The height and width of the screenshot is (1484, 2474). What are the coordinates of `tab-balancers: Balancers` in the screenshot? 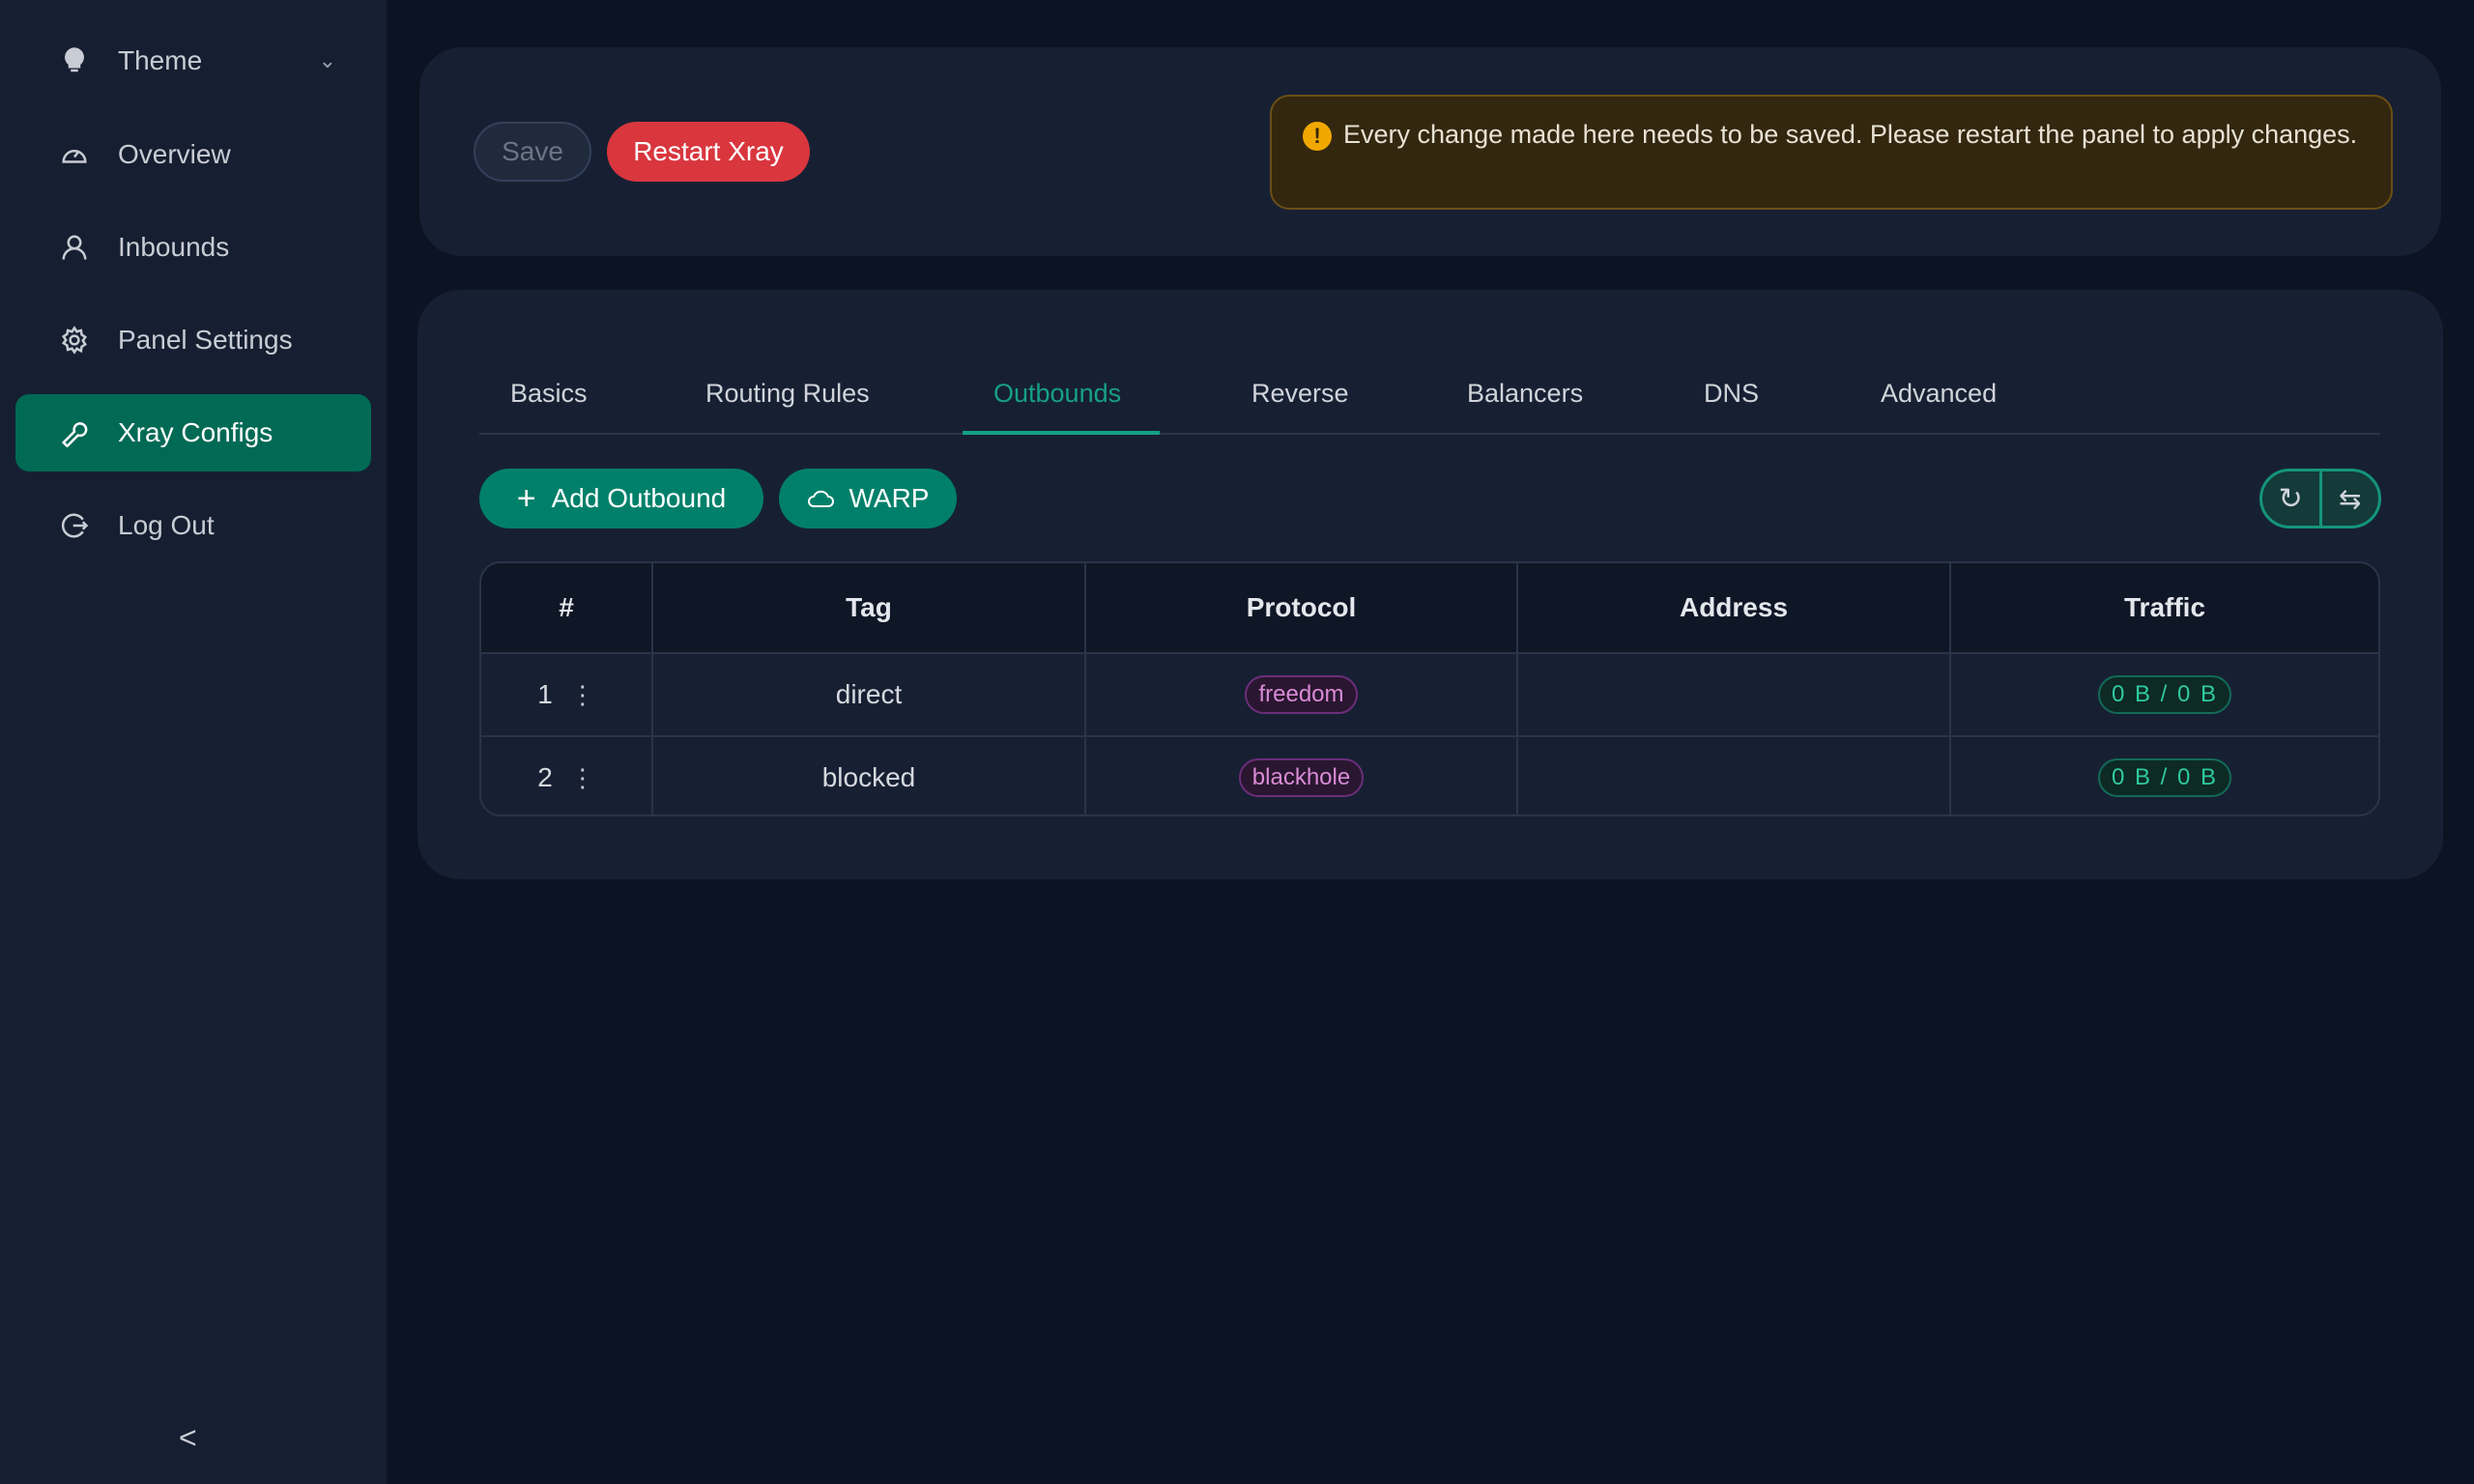 It's located at (1526, 393).